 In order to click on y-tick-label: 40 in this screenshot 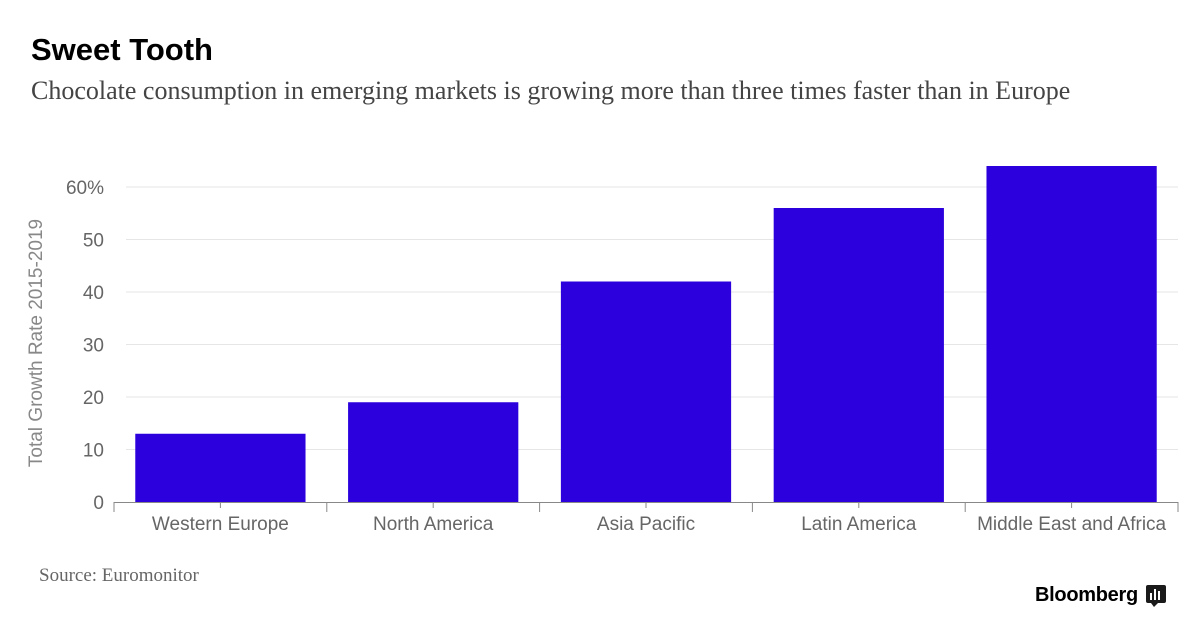, I will do `click(93, 293)`.